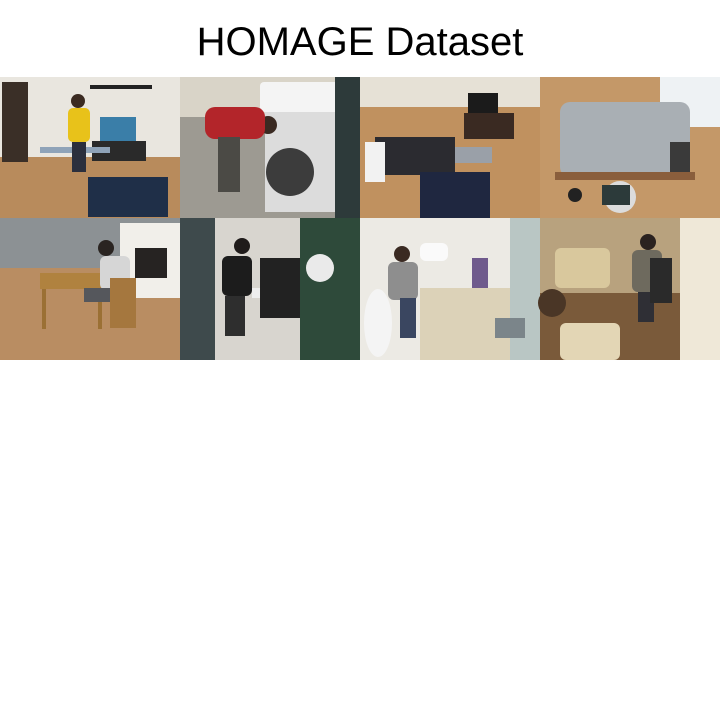  Describe the element at coordinates (15, 122) in the screenshot. I see `doorway` at that location.